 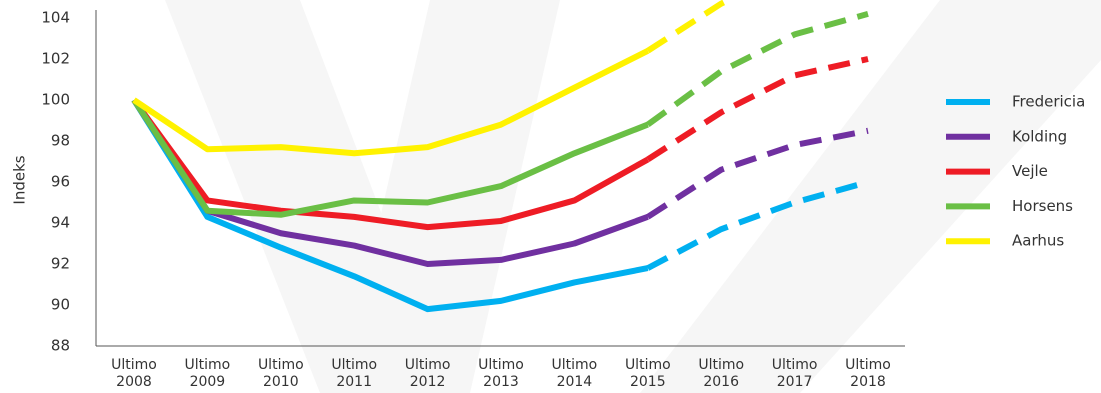 I want to click on y-tick-label: 98, so click(x=60, y=141).